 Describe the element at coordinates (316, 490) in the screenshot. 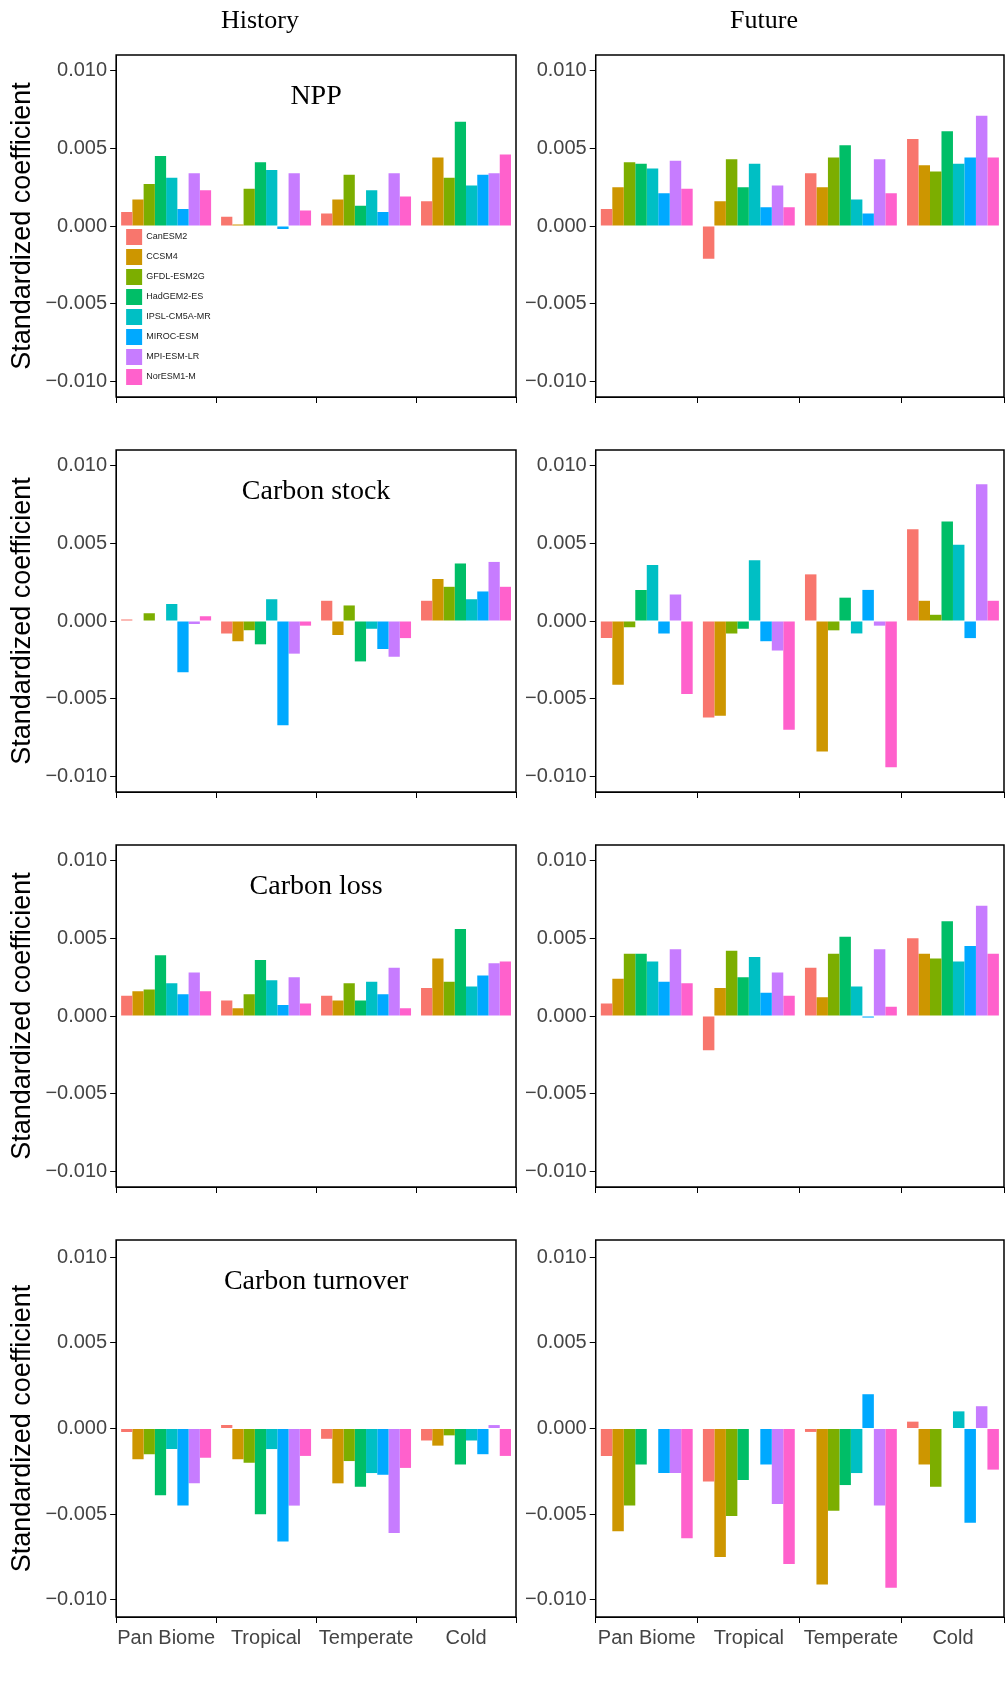

I see `text: Carbon stock` at that location.